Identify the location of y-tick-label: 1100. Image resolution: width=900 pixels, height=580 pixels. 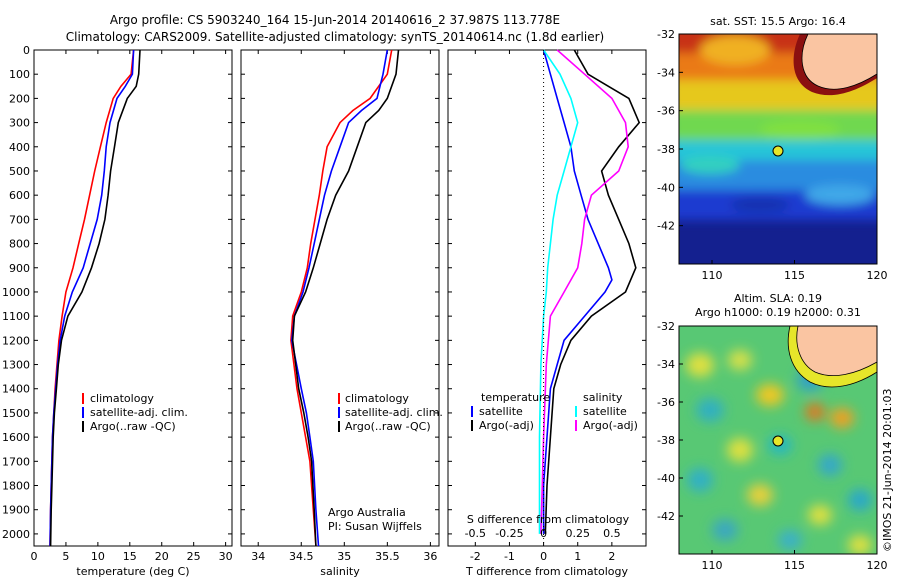
(16, 316).